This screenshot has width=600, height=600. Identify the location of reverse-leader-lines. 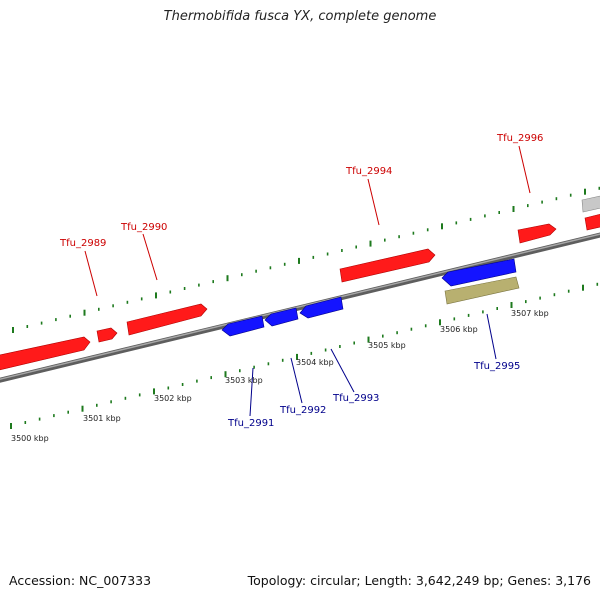
(373, 365).